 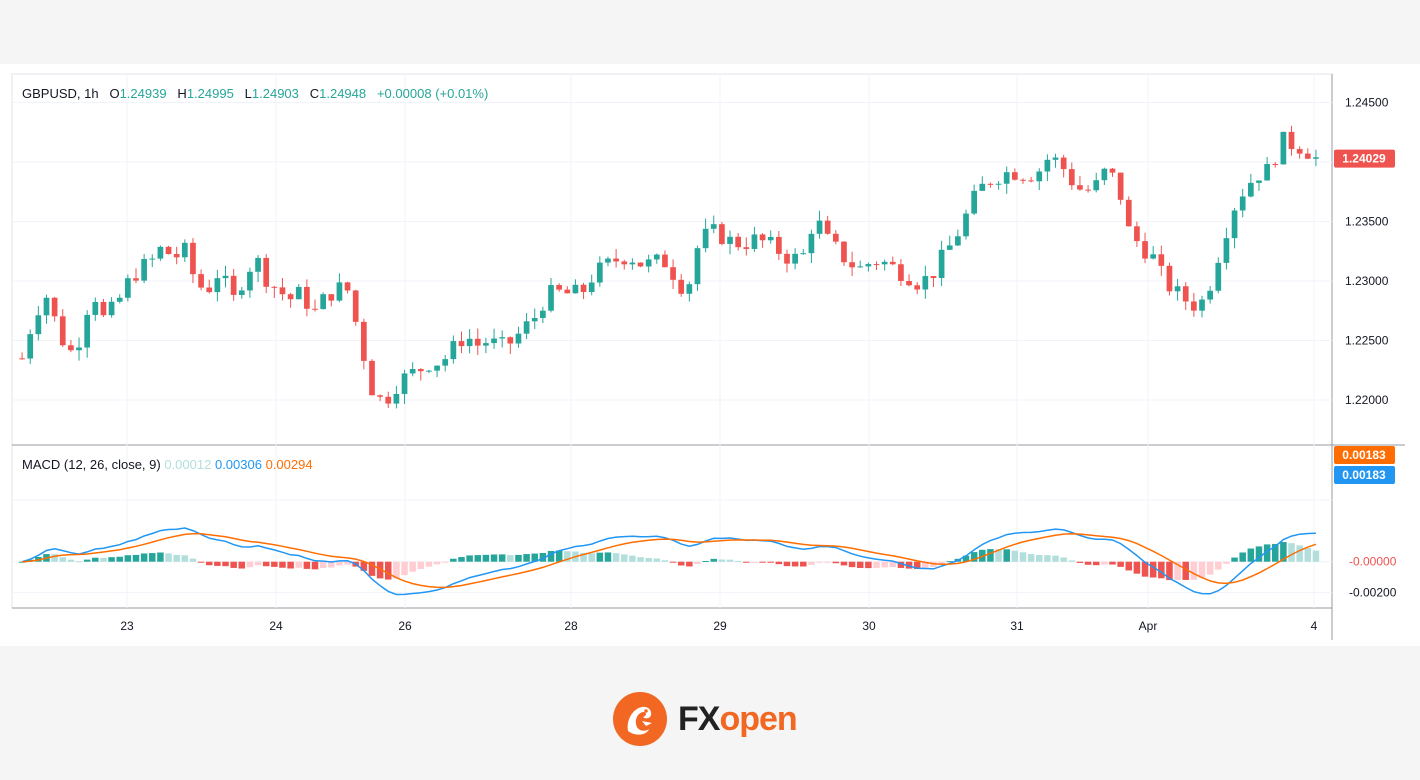 What do you see at coordinates (143, 93) in the screenshot?
I see `open-value: 1.24939` at bounding box center [143, 93].